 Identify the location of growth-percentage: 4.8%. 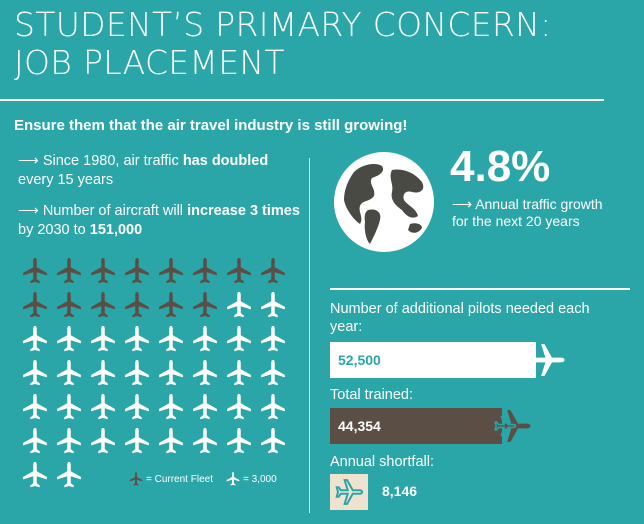
(500, 166).